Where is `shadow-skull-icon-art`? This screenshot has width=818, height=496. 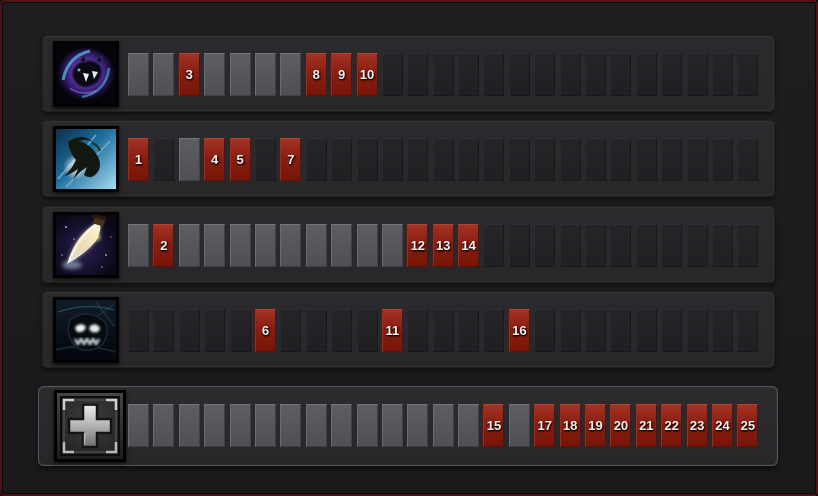
shadow-skull-icon-art is located at coordinates (86, 330).